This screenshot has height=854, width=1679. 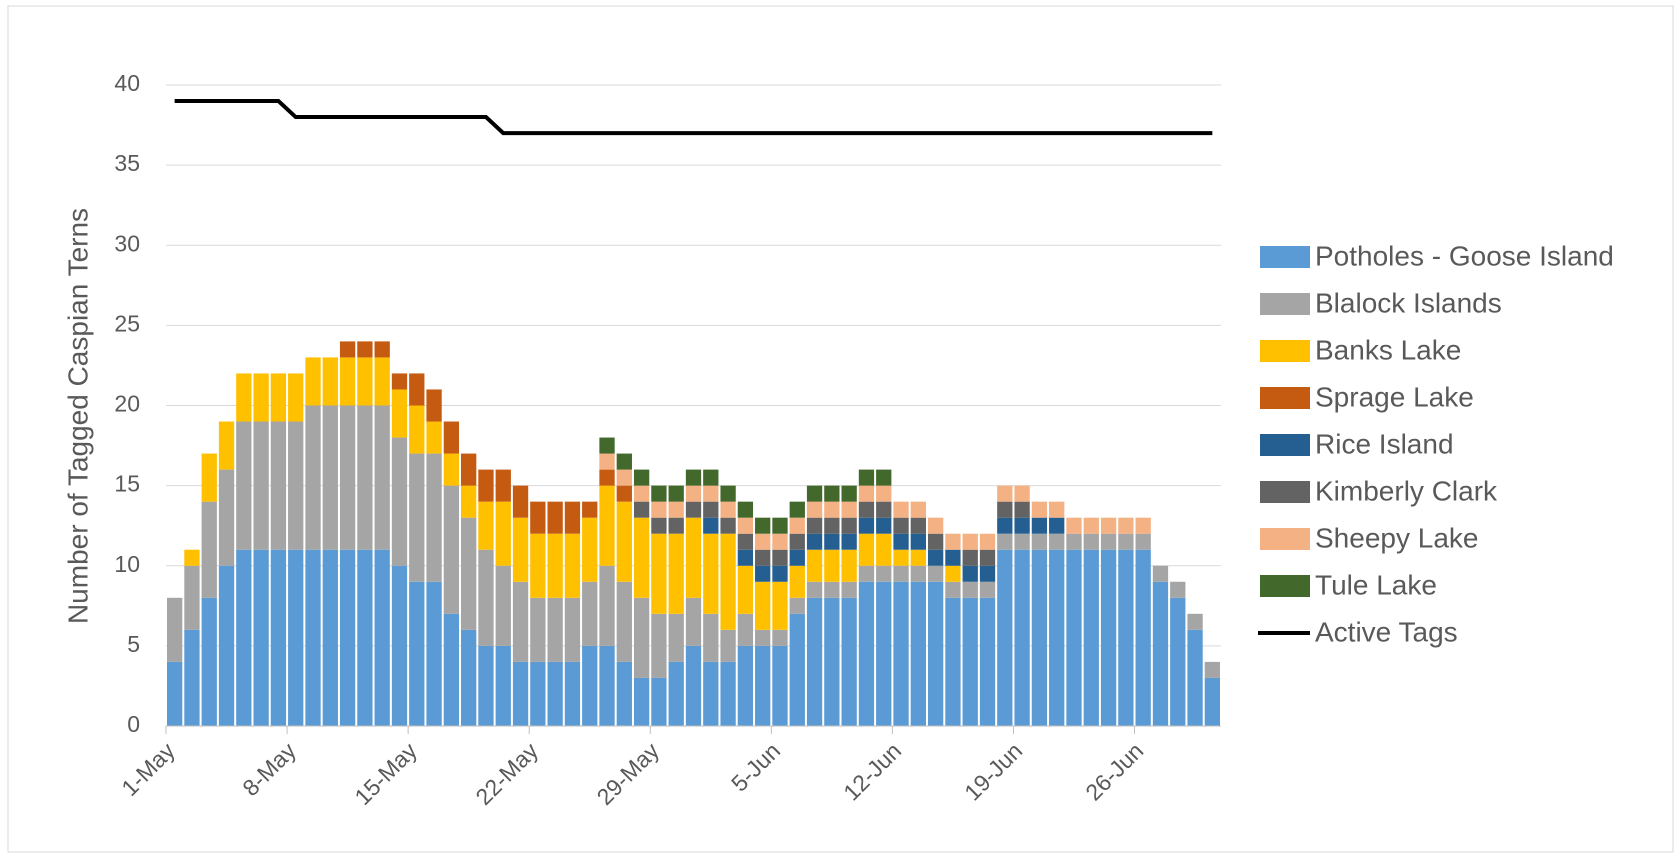 What do you see at coordinates (127, 243) in the screenshot?
I see `y-tick-label: 30` at bounding box center [127, 243].